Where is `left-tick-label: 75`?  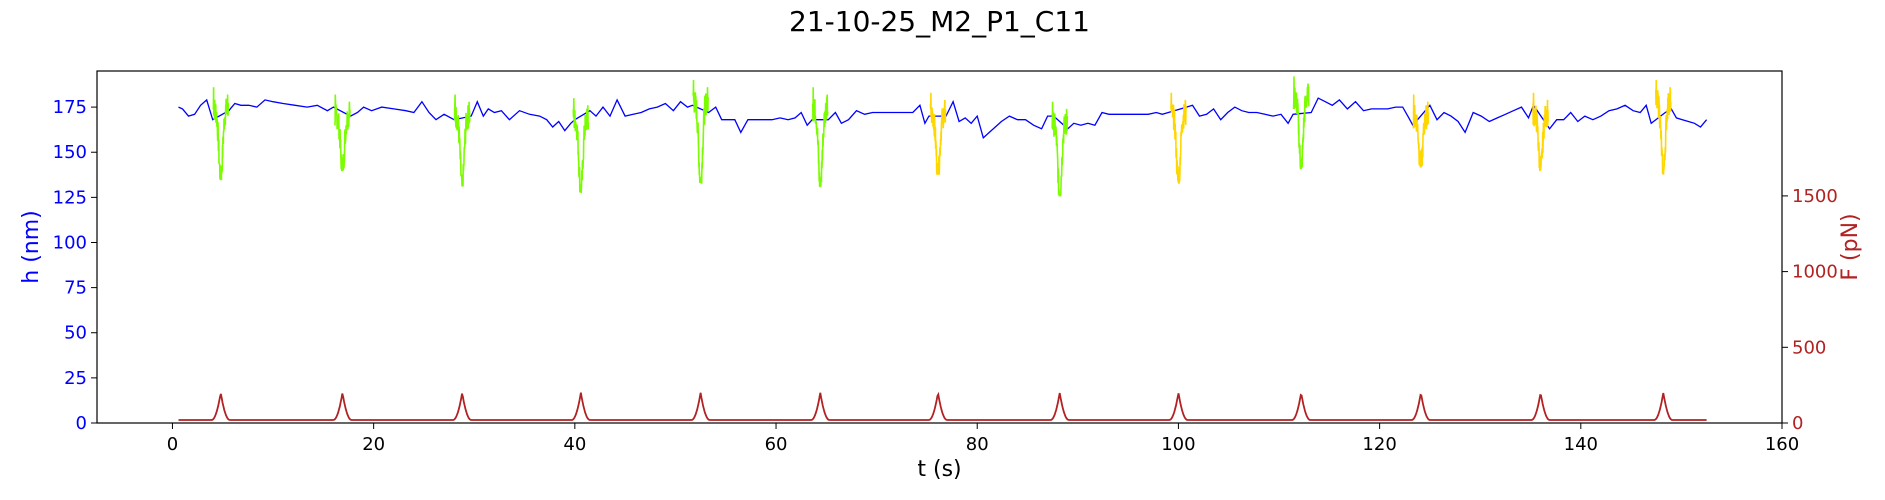
left-tick-label: 75 is located at coordinates (75, 288).